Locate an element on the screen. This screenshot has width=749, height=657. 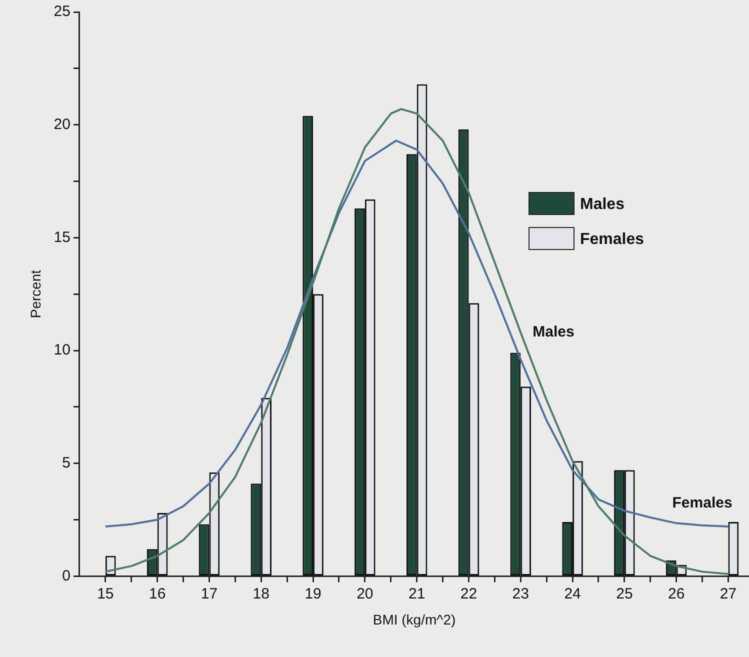
y-tick-label: 5 is located at coordinates (66, 463).